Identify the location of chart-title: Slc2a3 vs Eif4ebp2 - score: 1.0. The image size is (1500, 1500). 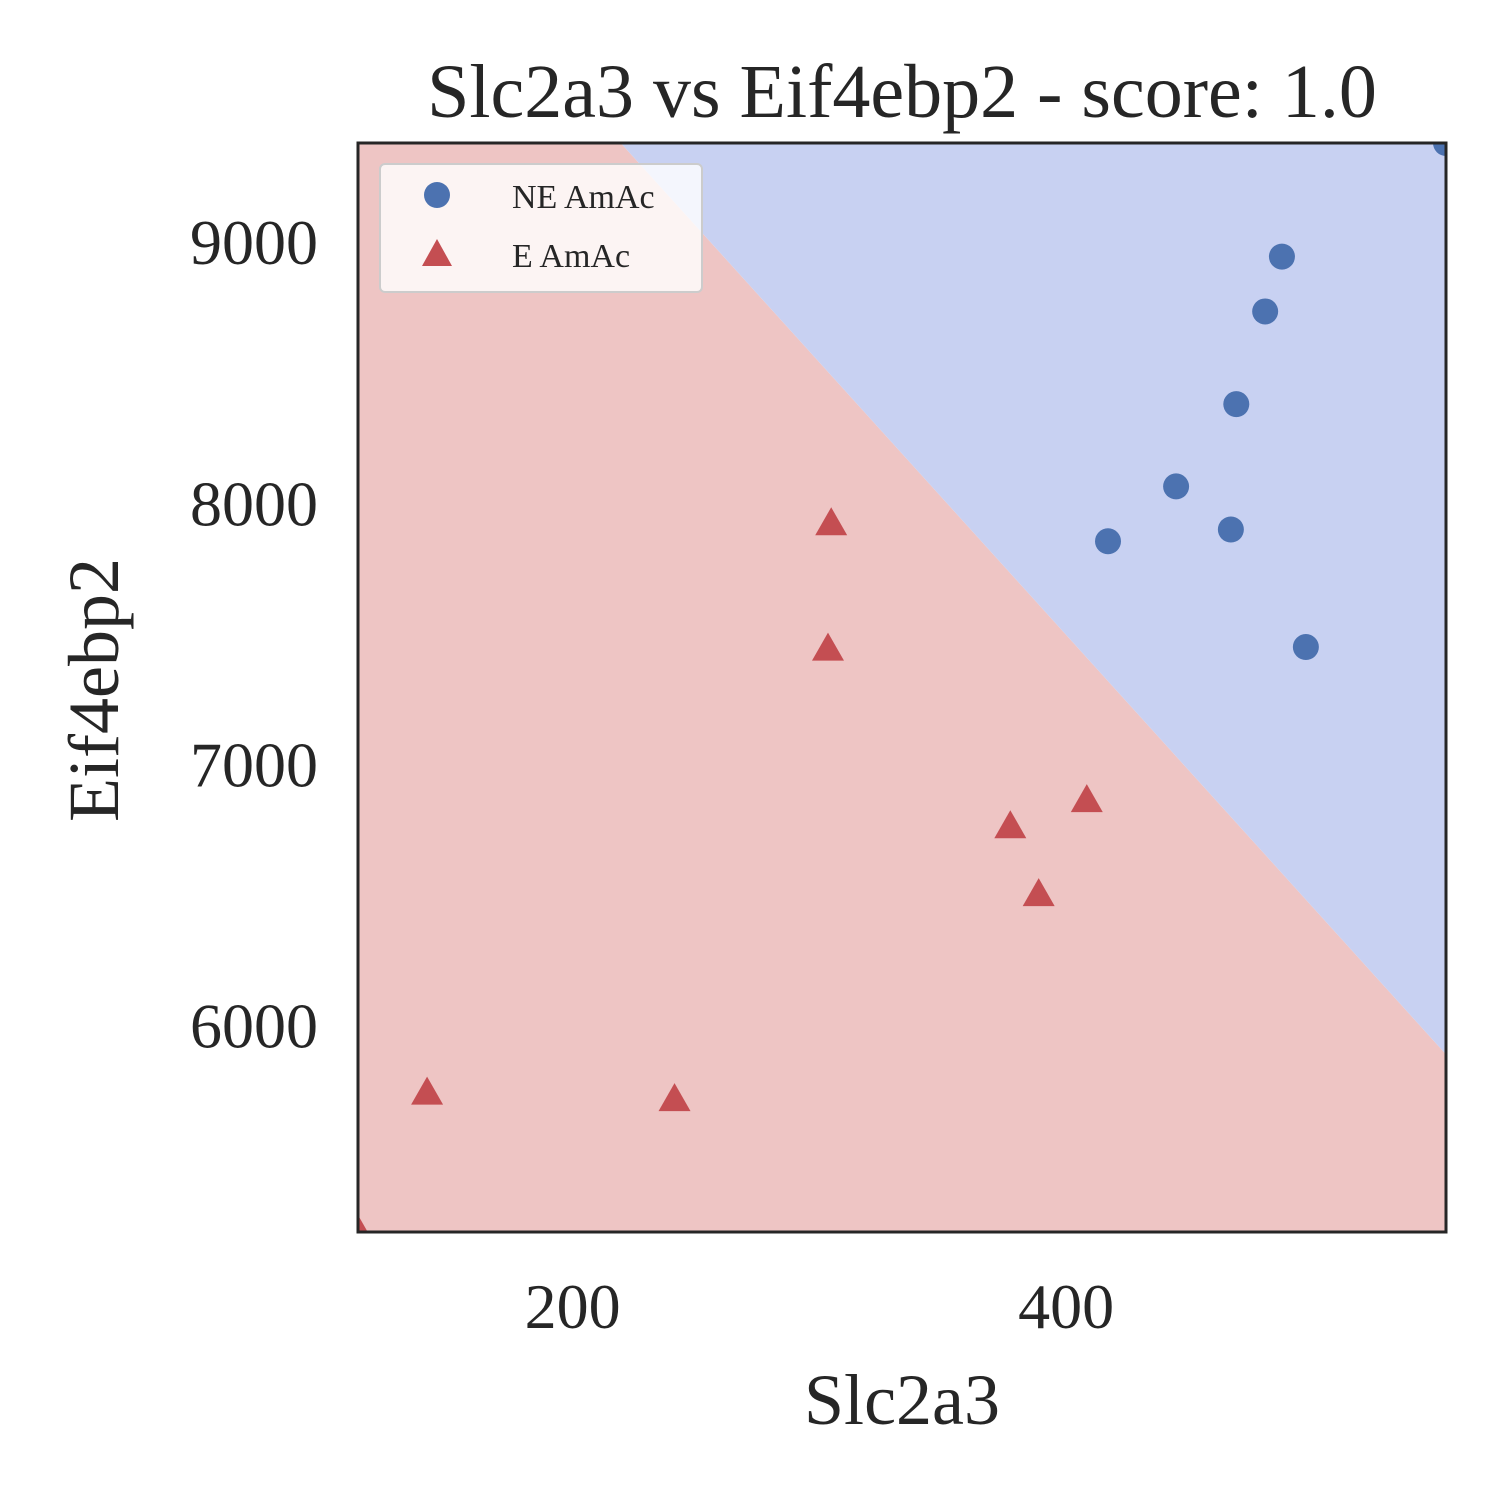
(902, 92).